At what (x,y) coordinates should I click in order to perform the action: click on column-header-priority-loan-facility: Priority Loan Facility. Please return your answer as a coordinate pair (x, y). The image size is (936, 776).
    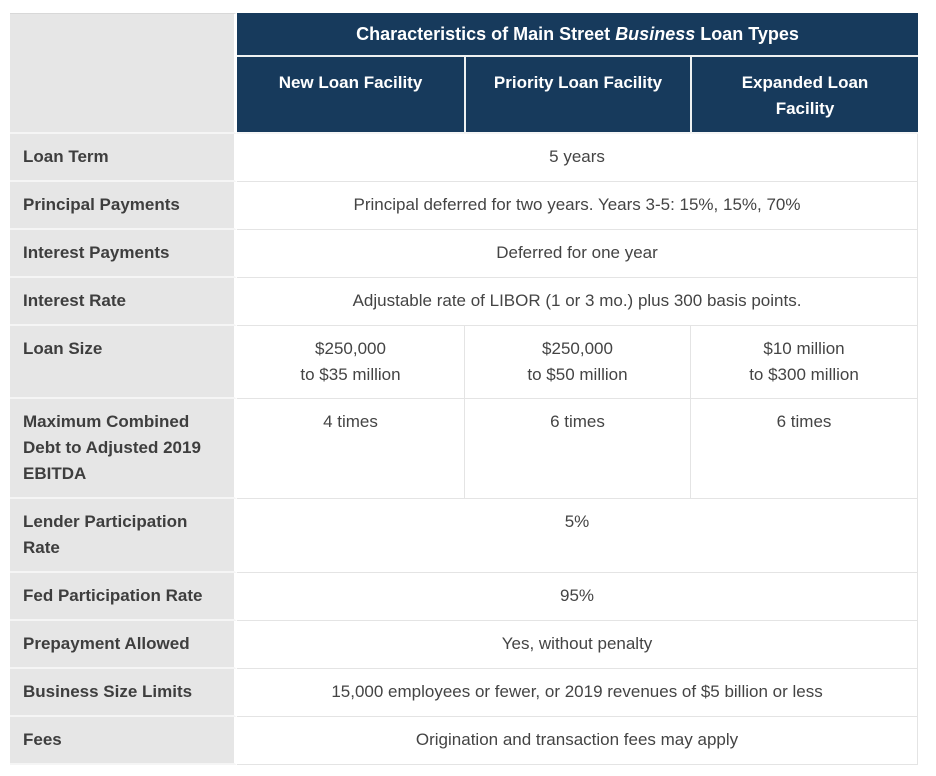
    Looking at the image, I should click on (577, 95).